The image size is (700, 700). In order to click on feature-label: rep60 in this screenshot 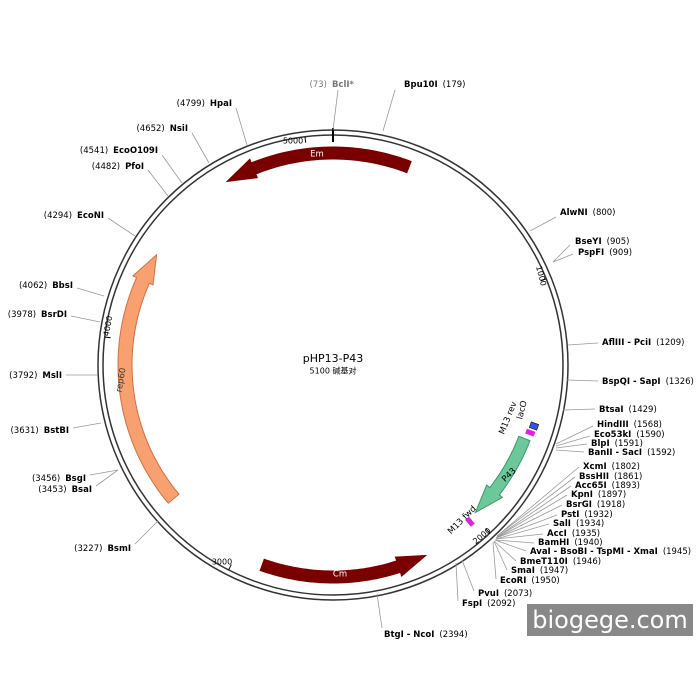, I will do `click(121, 380)`.